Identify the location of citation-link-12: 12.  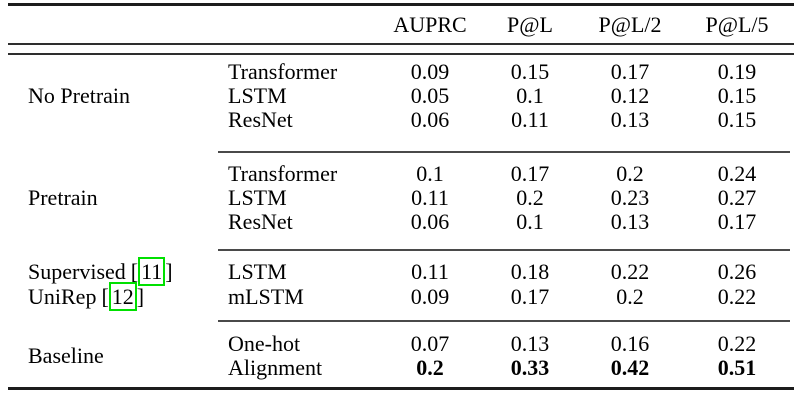
(122, 296).